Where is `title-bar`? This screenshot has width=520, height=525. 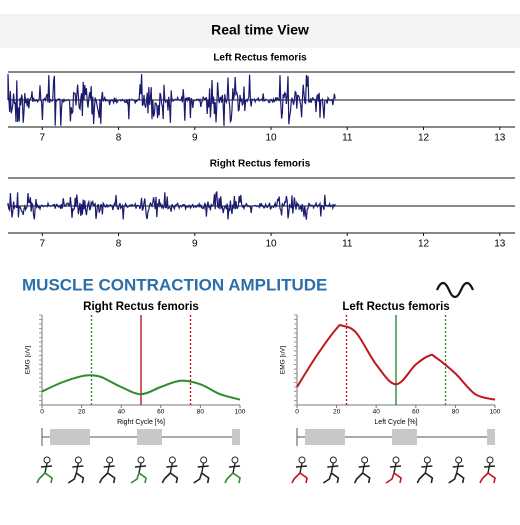 title-bar is located at coordinates (260, 31).